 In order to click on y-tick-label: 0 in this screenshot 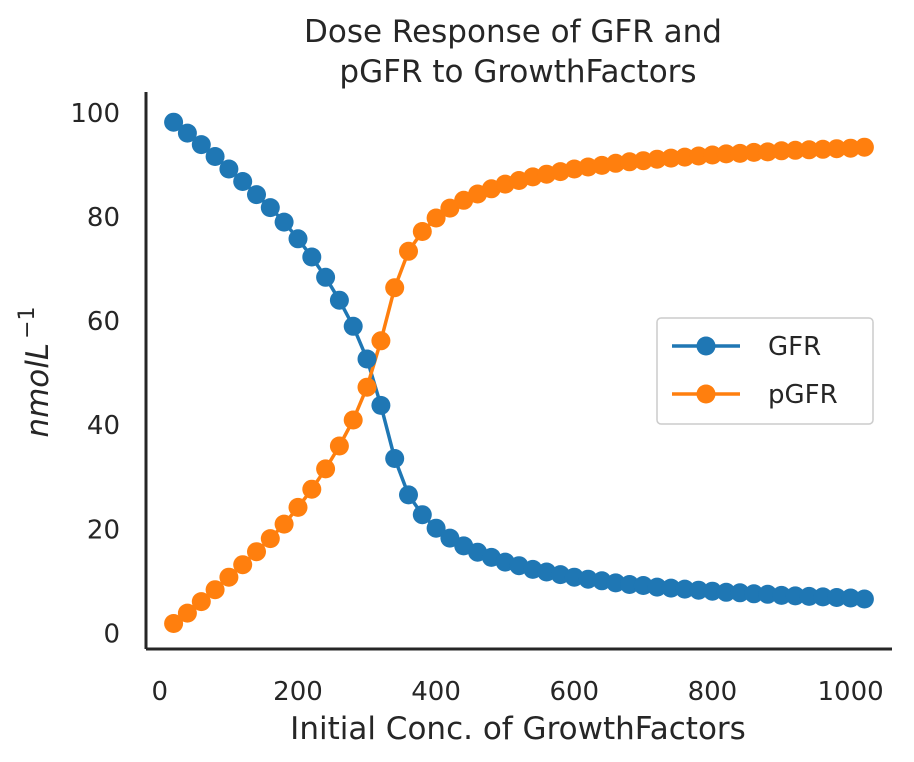, I will do `click(111, 634)`.